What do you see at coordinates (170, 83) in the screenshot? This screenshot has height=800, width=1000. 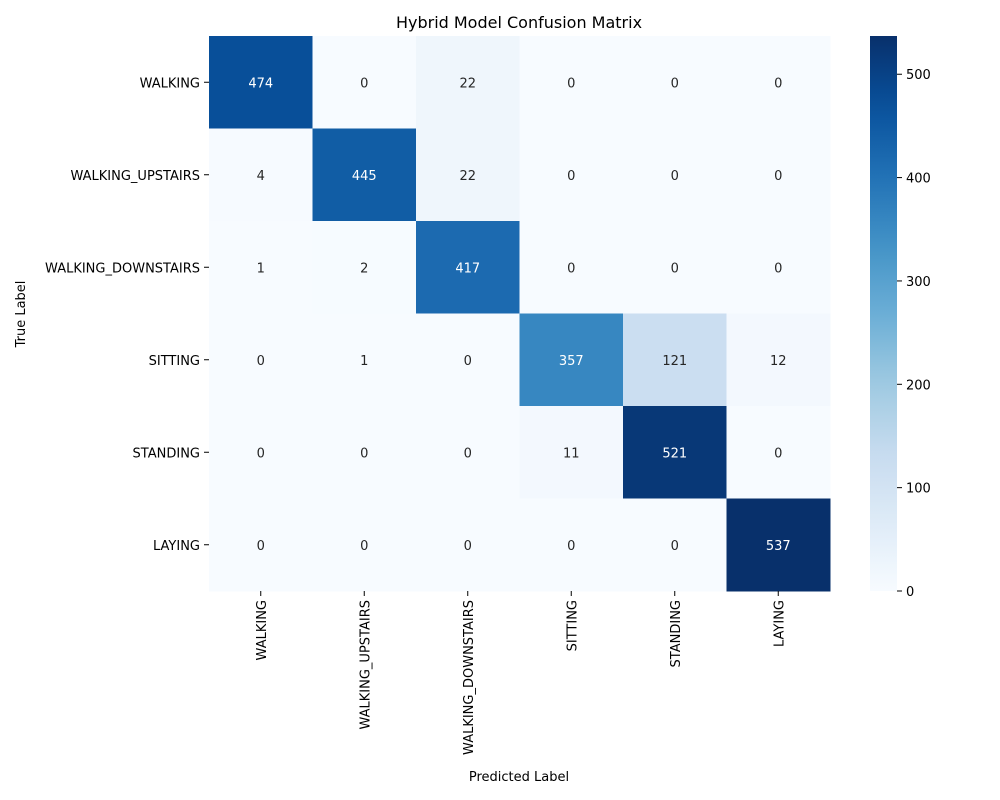 I see `y-tick-label: WALKING` at bounding box center [170, 83].